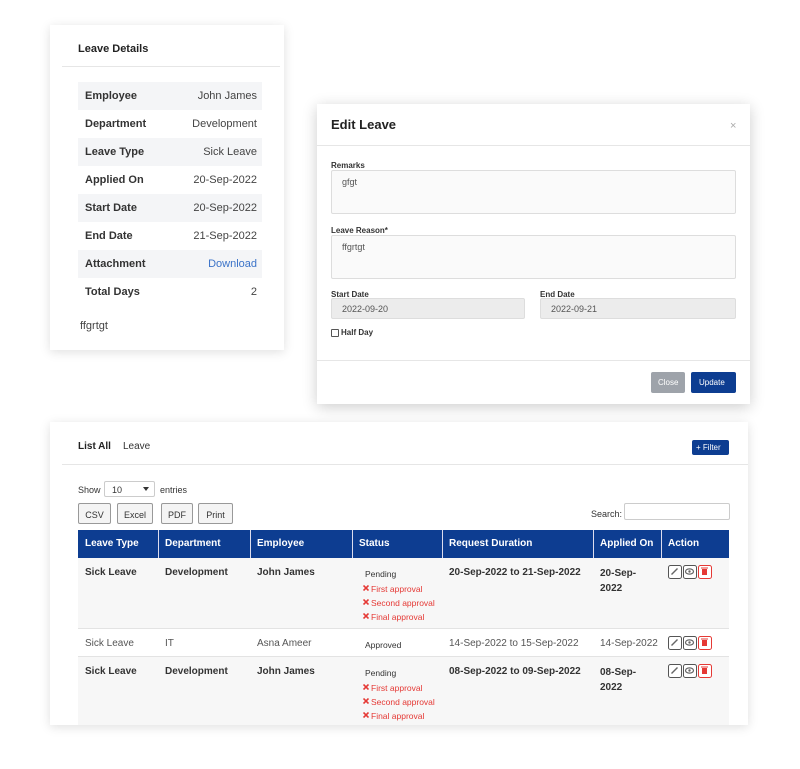 The height and width of the screenshot is (769, 800). What do you see at coordinates (253, 292) in the screenshot?
I see `detail-value: 2` at bounding box center [253, 292].